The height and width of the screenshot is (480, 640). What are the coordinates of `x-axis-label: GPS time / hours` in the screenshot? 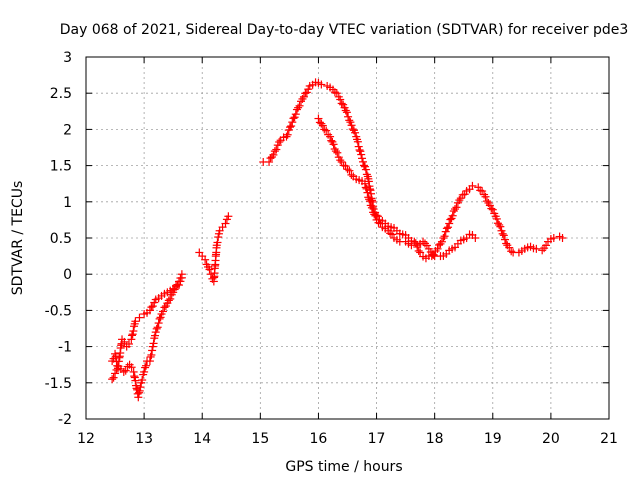 It's located at (343, 467).